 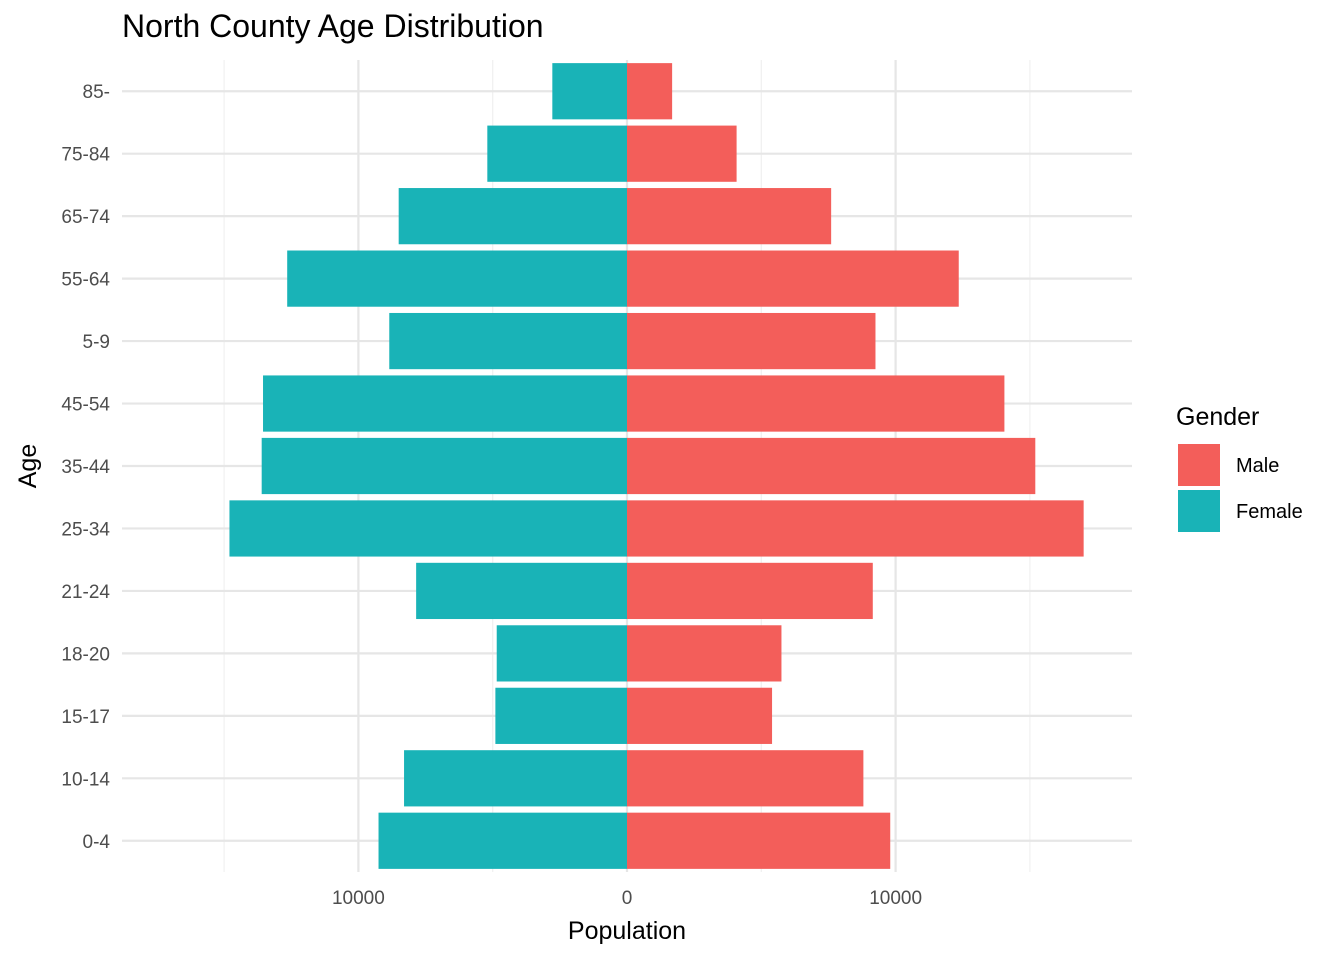 What do you see at coordinates (85, 217) in the screenshot?
I see `y-tick-label: 65-74` at bounding box center [85, 217].